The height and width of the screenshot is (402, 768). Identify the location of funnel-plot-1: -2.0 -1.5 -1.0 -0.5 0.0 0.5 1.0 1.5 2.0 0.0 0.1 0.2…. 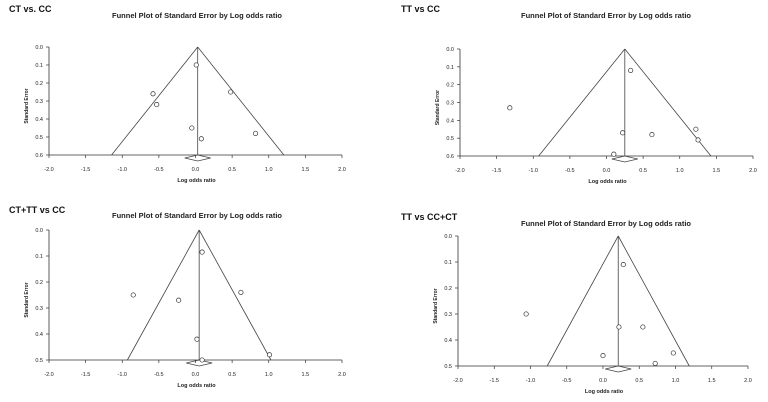
(185, 114).